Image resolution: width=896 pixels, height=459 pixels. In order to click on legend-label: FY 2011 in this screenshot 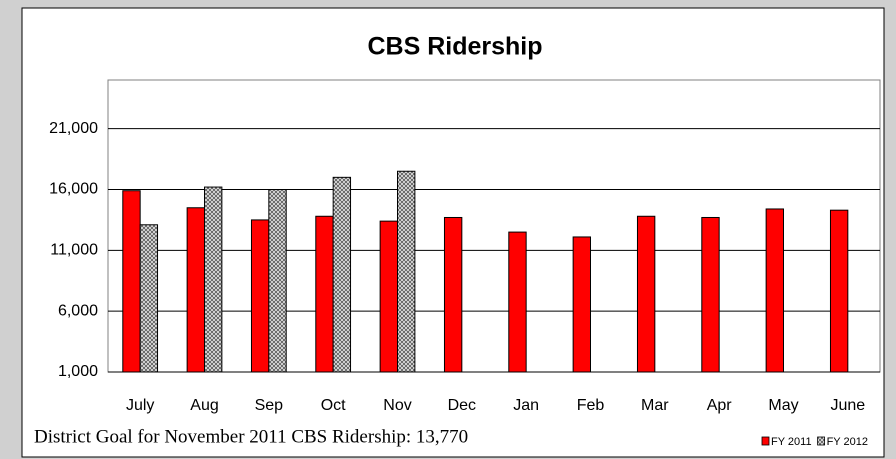, I will do `click(791, 442)`.